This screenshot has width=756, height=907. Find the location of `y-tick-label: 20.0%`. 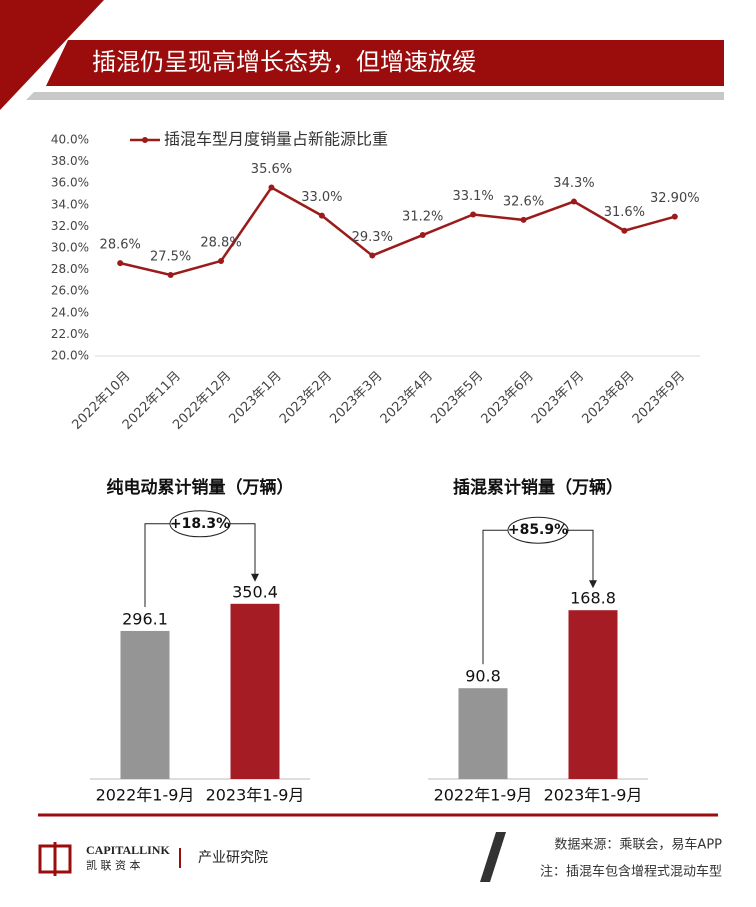

y-tick-label: 20.0% is located at coordinates (70, 356).